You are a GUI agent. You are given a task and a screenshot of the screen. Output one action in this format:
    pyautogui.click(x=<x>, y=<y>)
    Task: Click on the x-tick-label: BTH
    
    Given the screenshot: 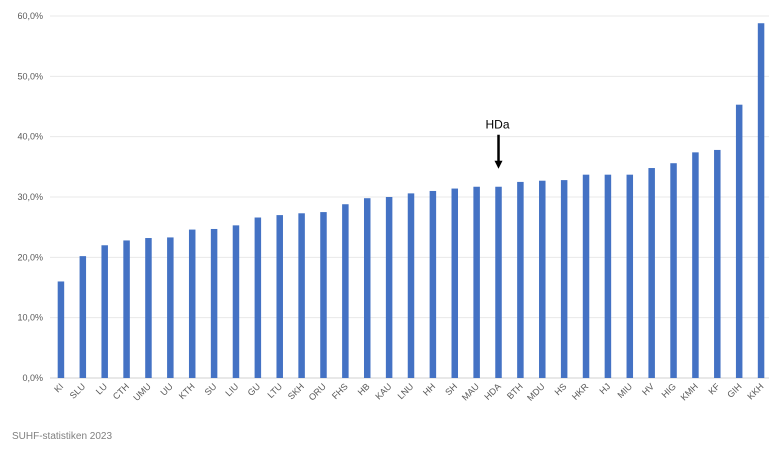 What is the action you would take?
    pyautogui.click(x=515, y=391)
    